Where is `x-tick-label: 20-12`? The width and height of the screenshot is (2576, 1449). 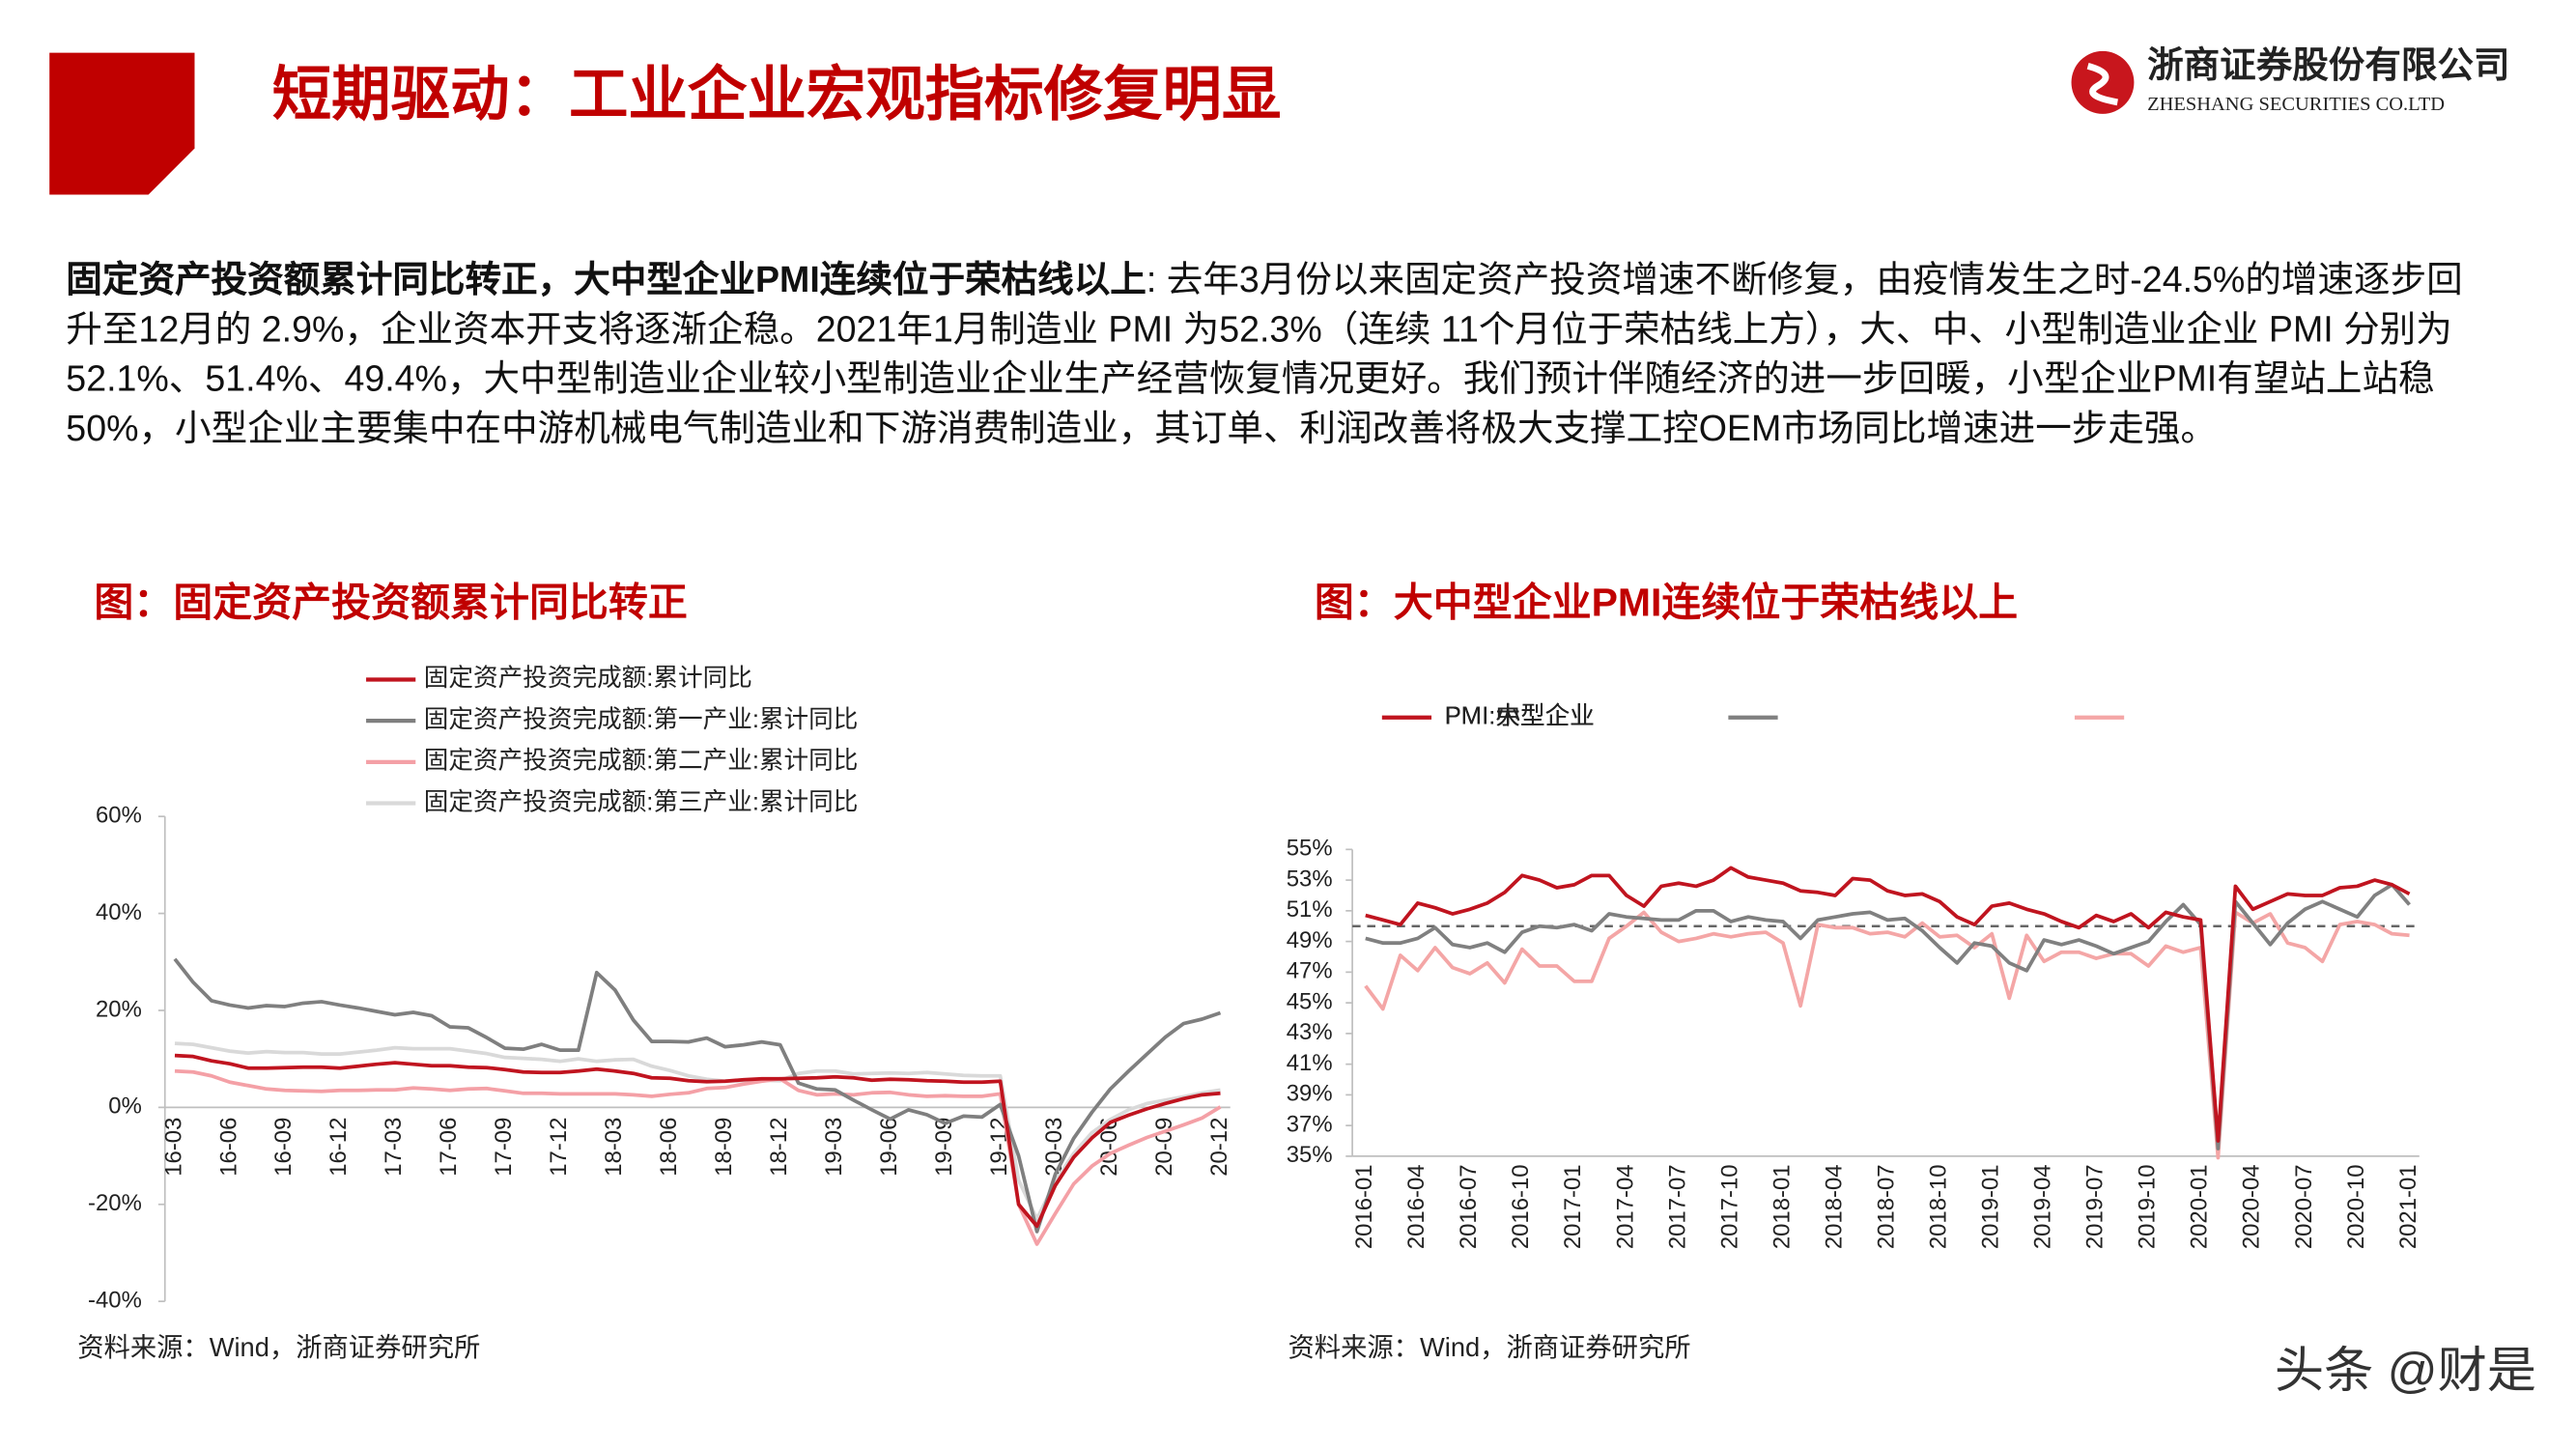
x-tick-label: 20-12 is located at coordinates (1219, 1147).